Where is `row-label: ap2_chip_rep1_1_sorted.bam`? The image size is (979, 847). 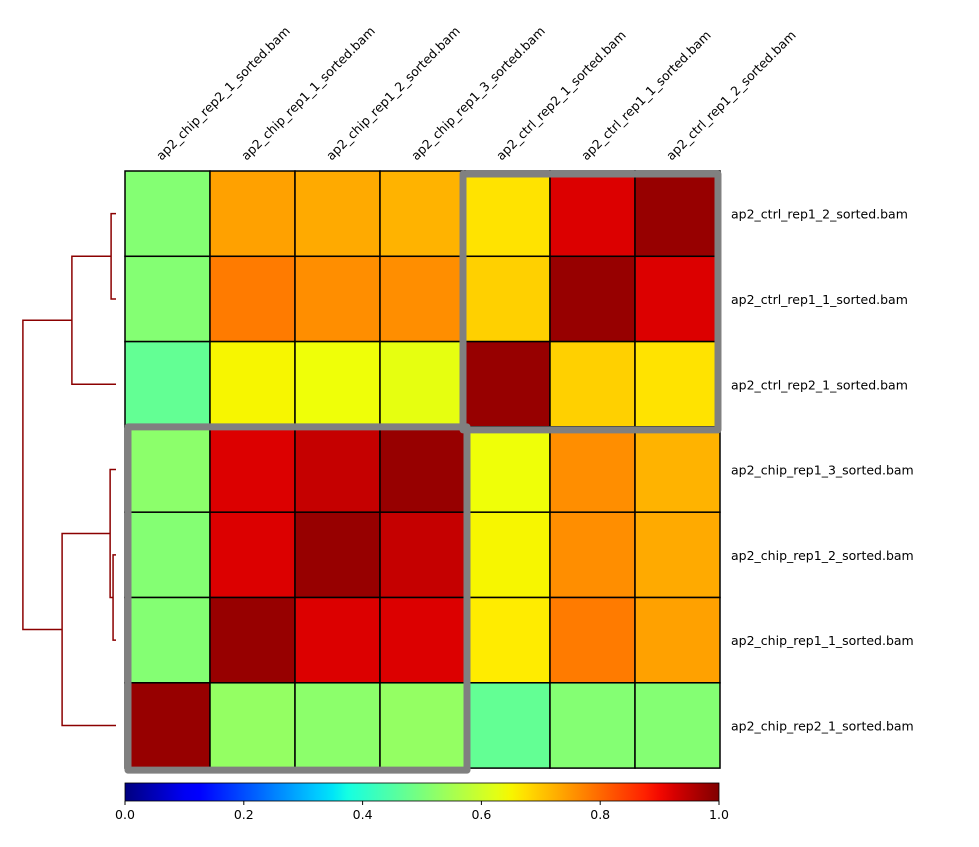
row-label: ap2_chip_rep1_1_sorted.bam is located at coordinates (822, 640).